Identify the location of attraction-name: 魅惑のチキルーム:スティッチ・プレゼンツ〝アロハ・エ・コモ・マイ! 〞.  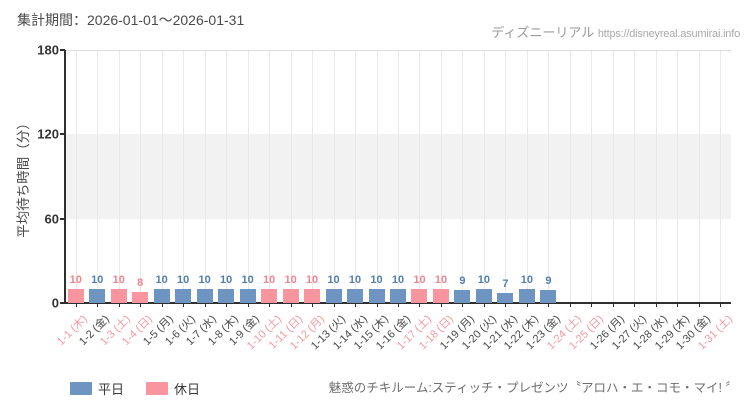
(533, 388).